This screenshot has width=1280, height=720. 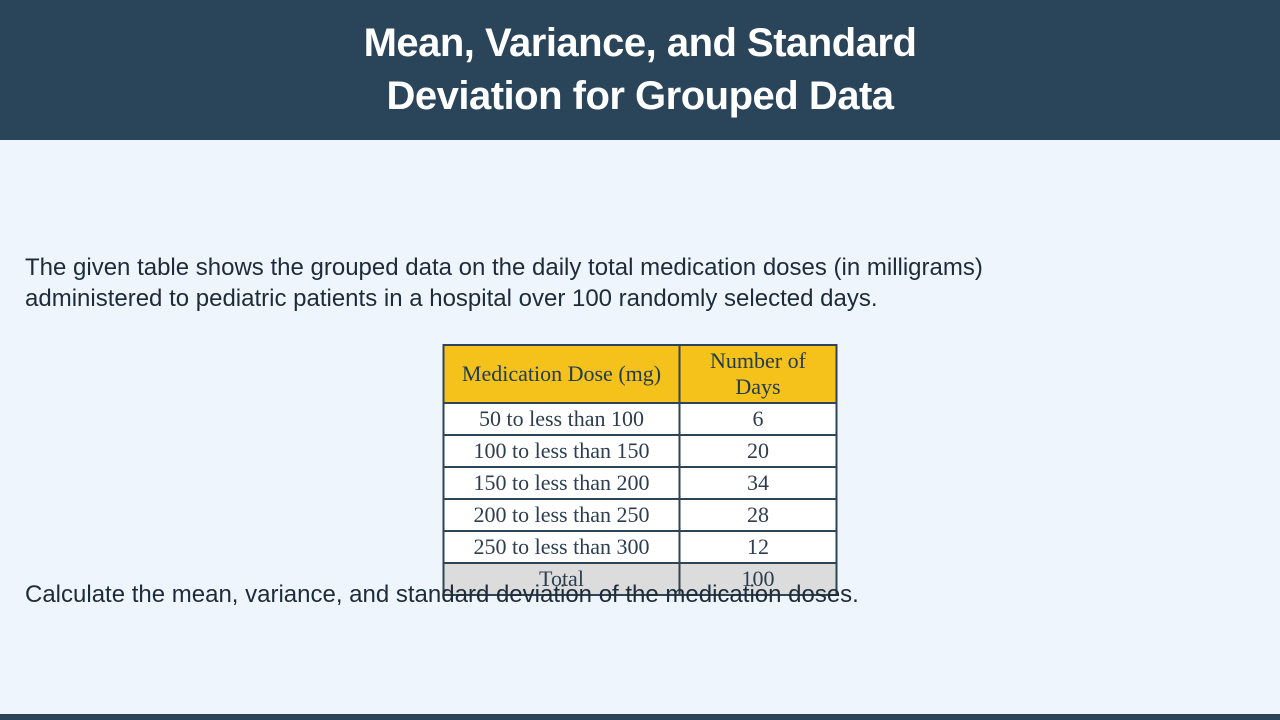 I want to click on table-row: 100 to less than 150 20, so click(x=640, y=451).